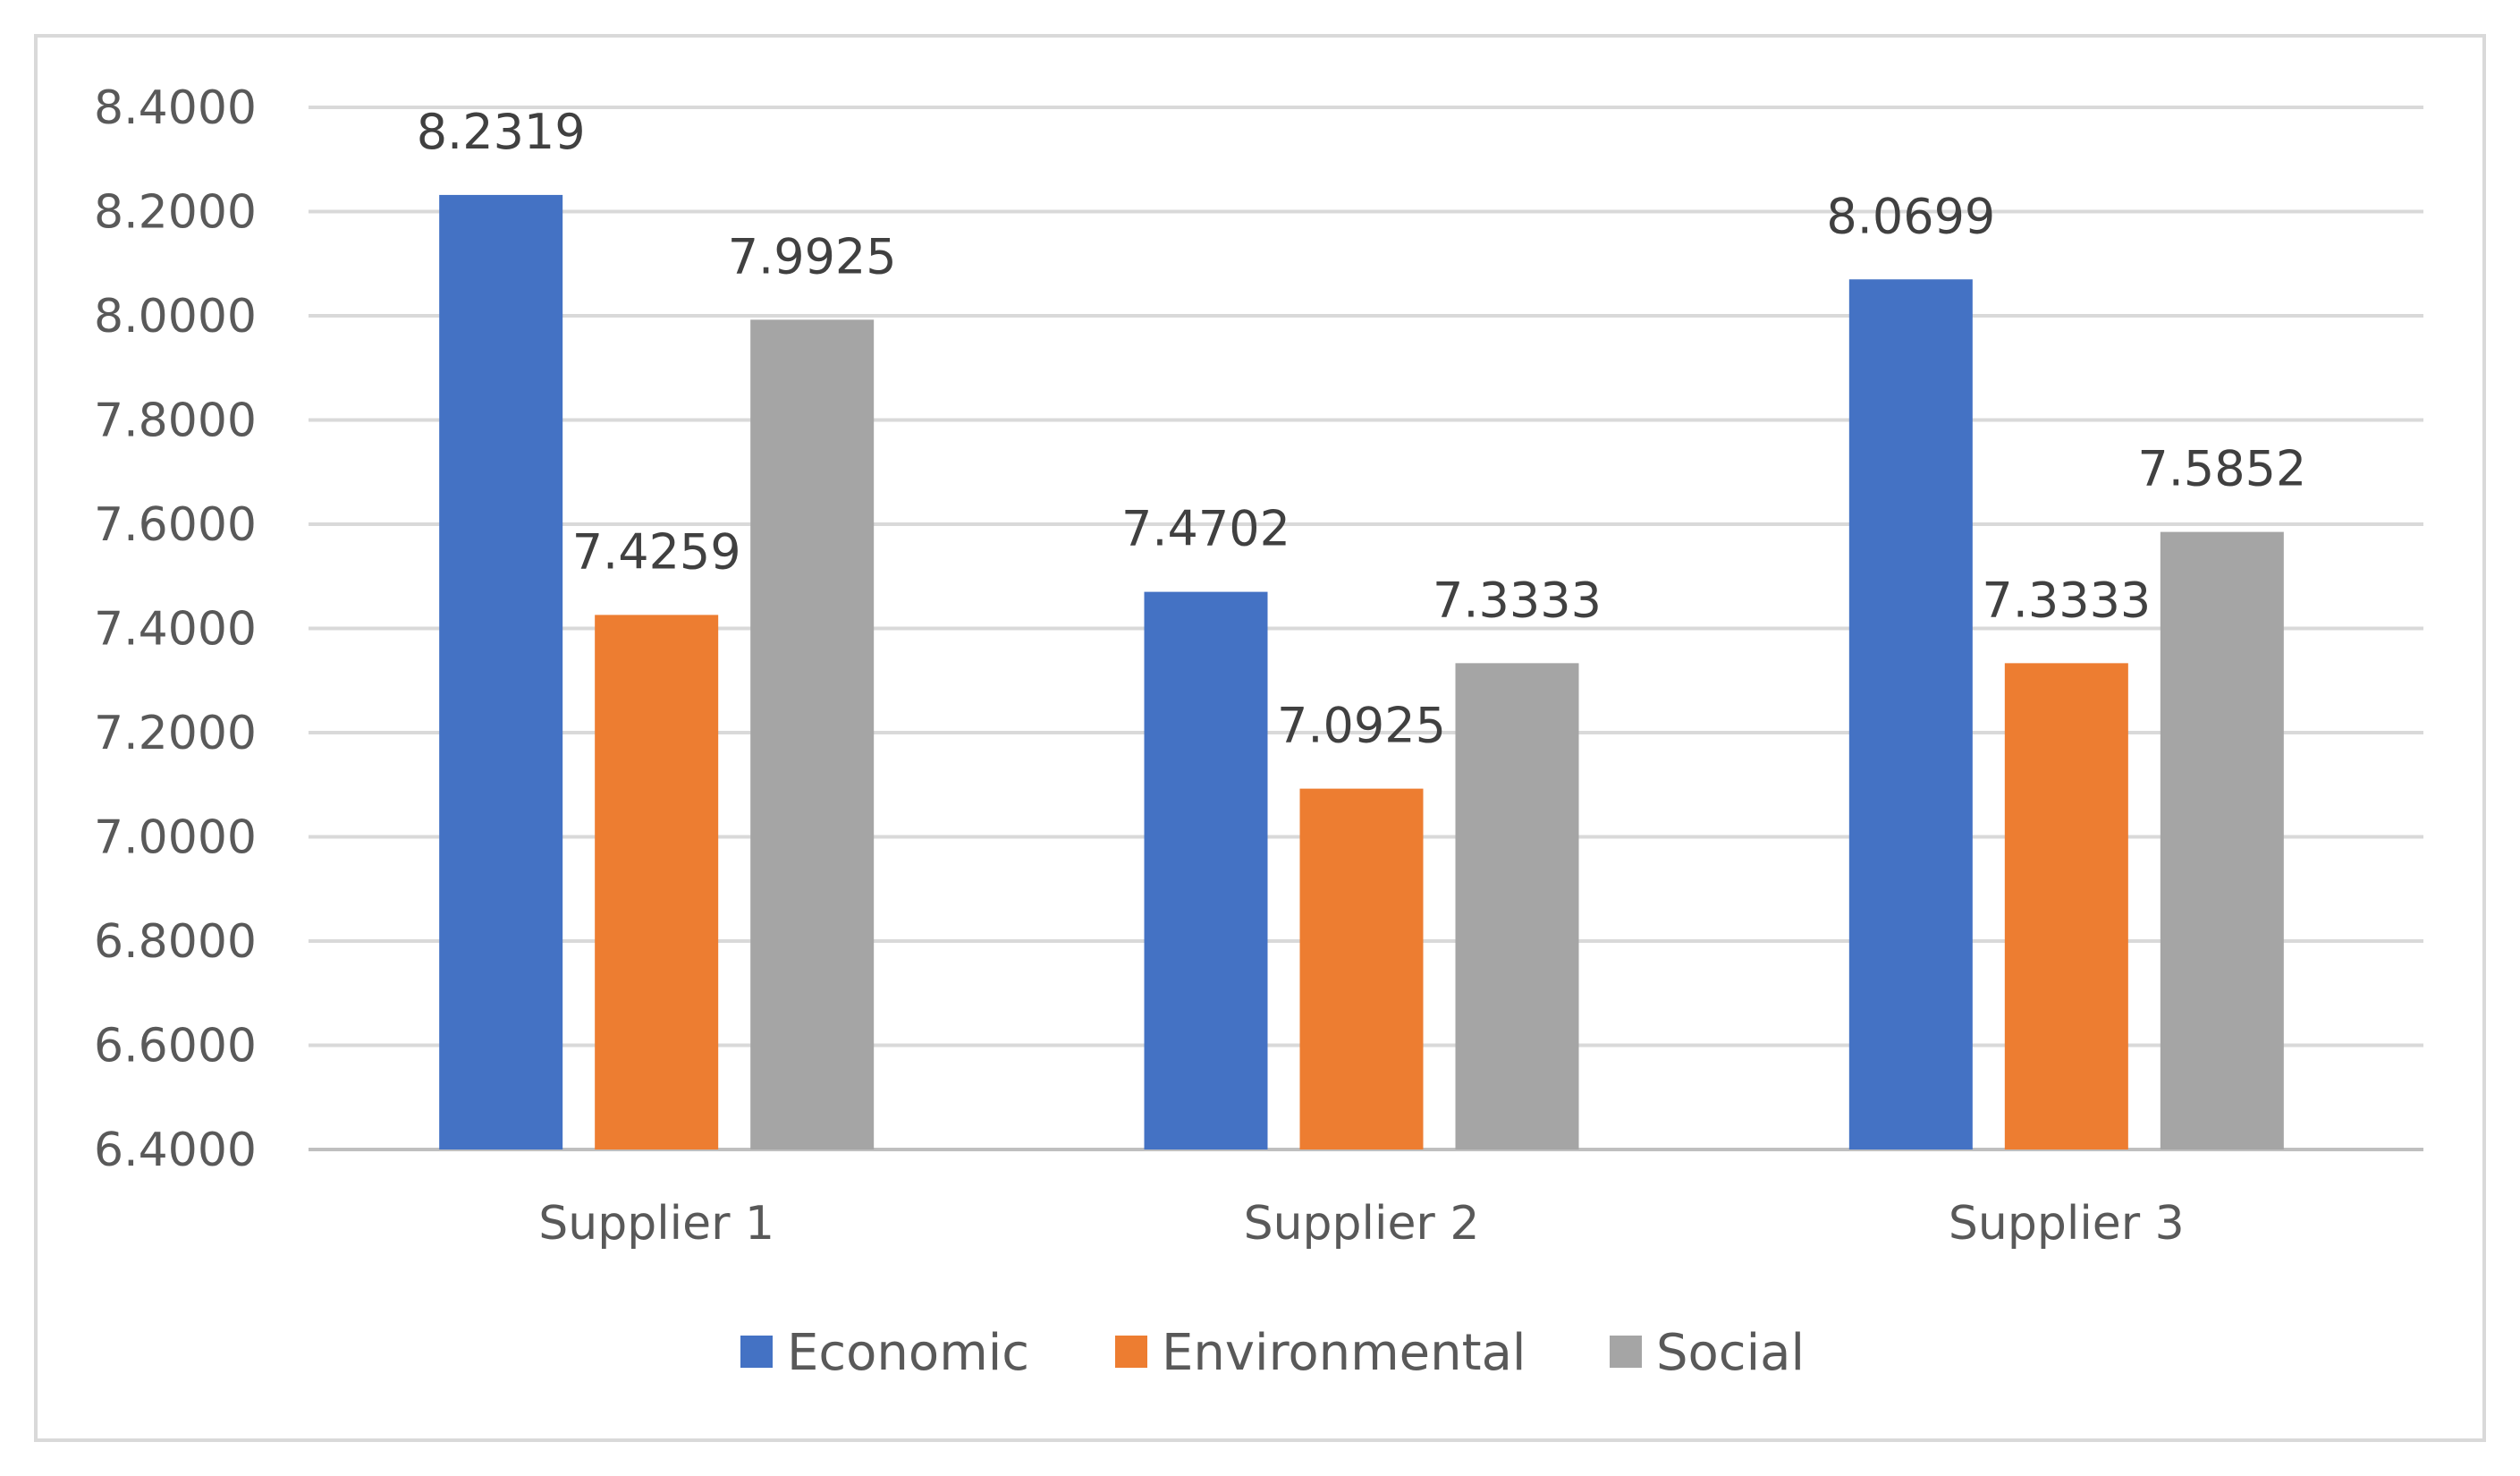 The image size is (2520, 1476). What do you see at coordinates (175, 1150) in the screenshot?
I see `y-tick-label: 6.4000` at bounding box center [175, 1150].